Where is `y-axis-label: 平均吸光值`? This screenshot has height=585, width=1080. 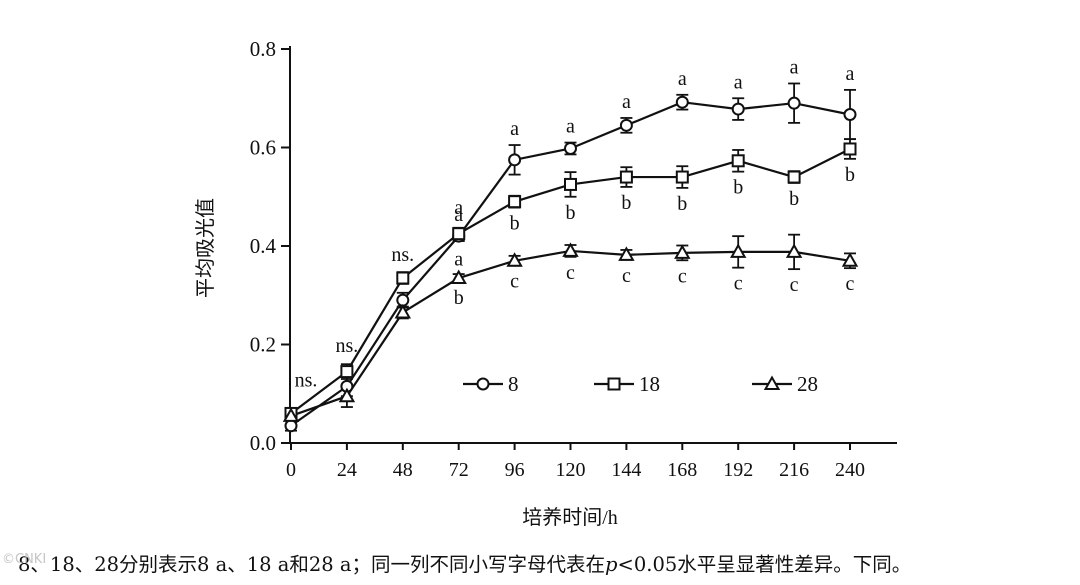
y-axis-label: 平均吸光值 is located at coordinates (205, 248).